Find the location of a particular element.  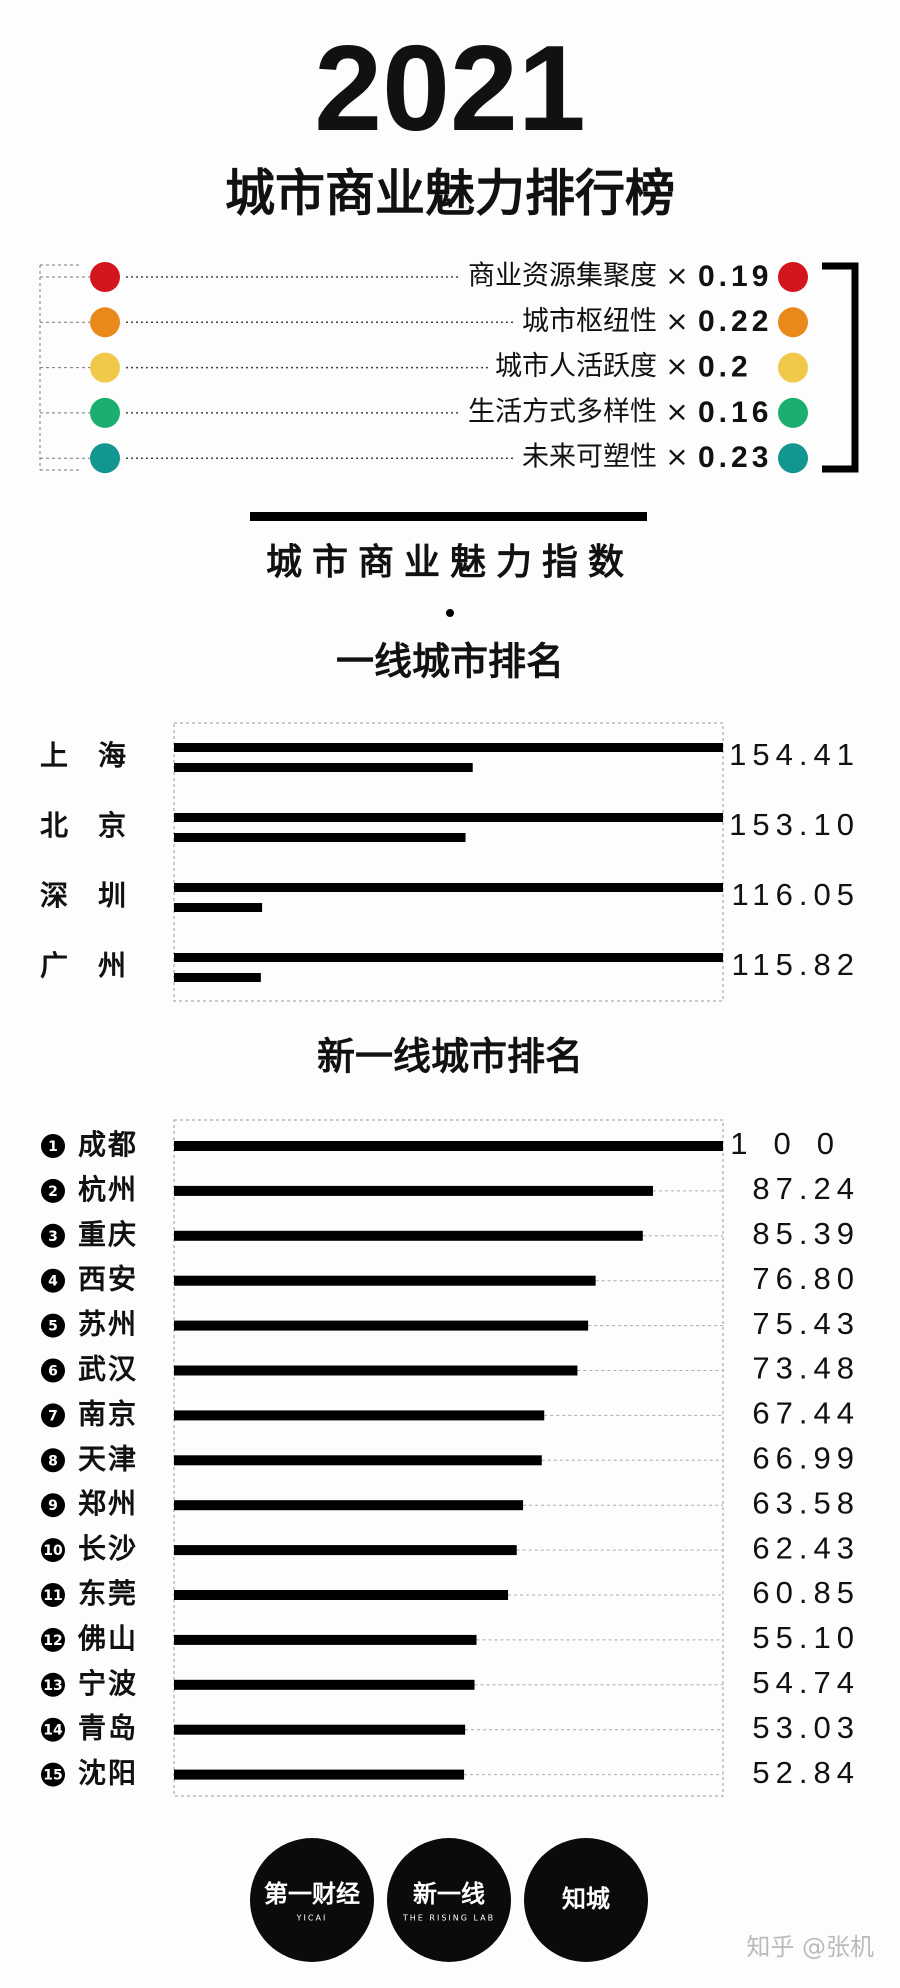

year: 2021 is located at coordinates (449, 88).